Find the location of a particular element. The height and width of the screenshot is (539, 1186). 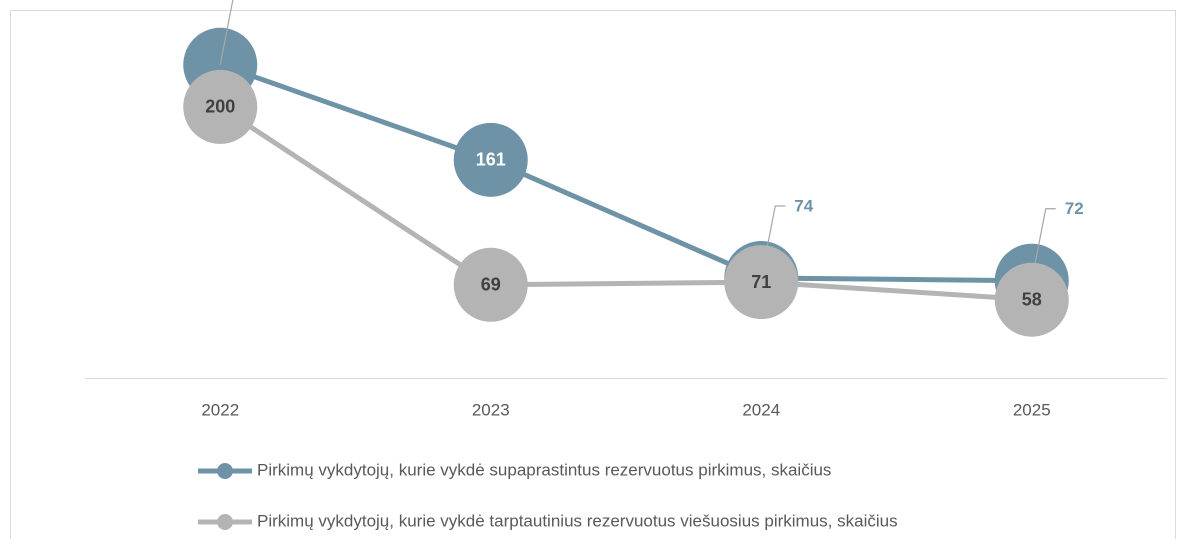

data-label: 58 is located at coordinates (1032, 299).